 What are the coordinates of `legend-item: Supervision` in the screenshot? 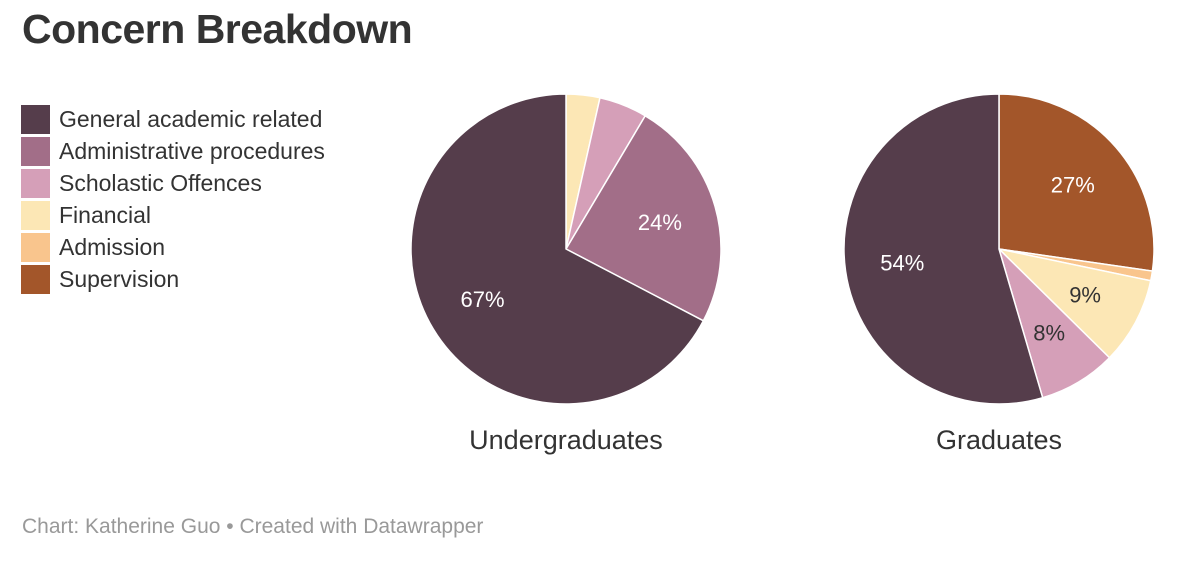 It's located at (173, 279).